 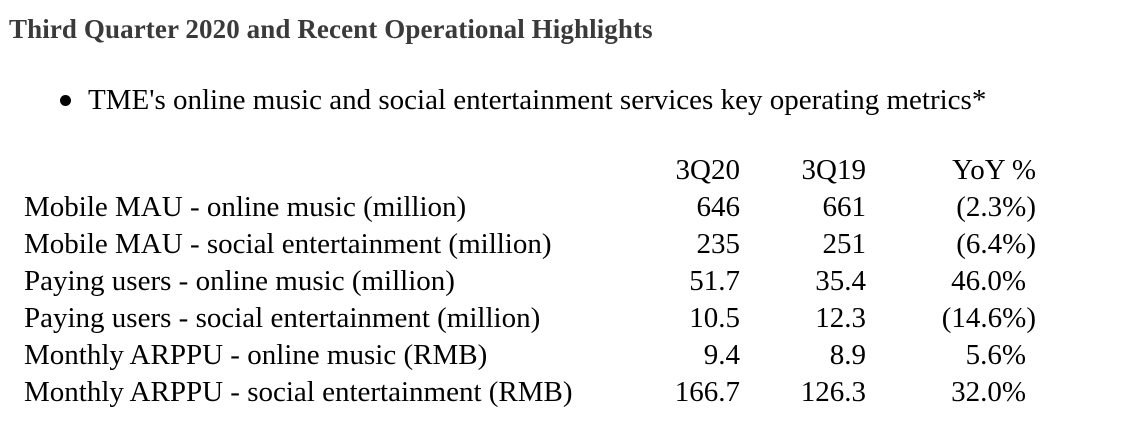 I want to click on header-3q19: 3Q19, so click(x=833, y=170).